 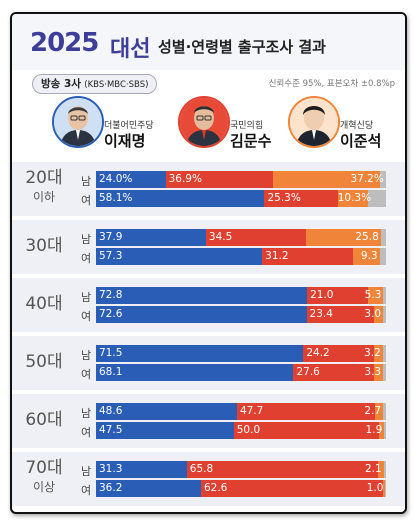 I want to click on stacked-bar: 37.9 34.5 25.8, so click(x=241, y=237).